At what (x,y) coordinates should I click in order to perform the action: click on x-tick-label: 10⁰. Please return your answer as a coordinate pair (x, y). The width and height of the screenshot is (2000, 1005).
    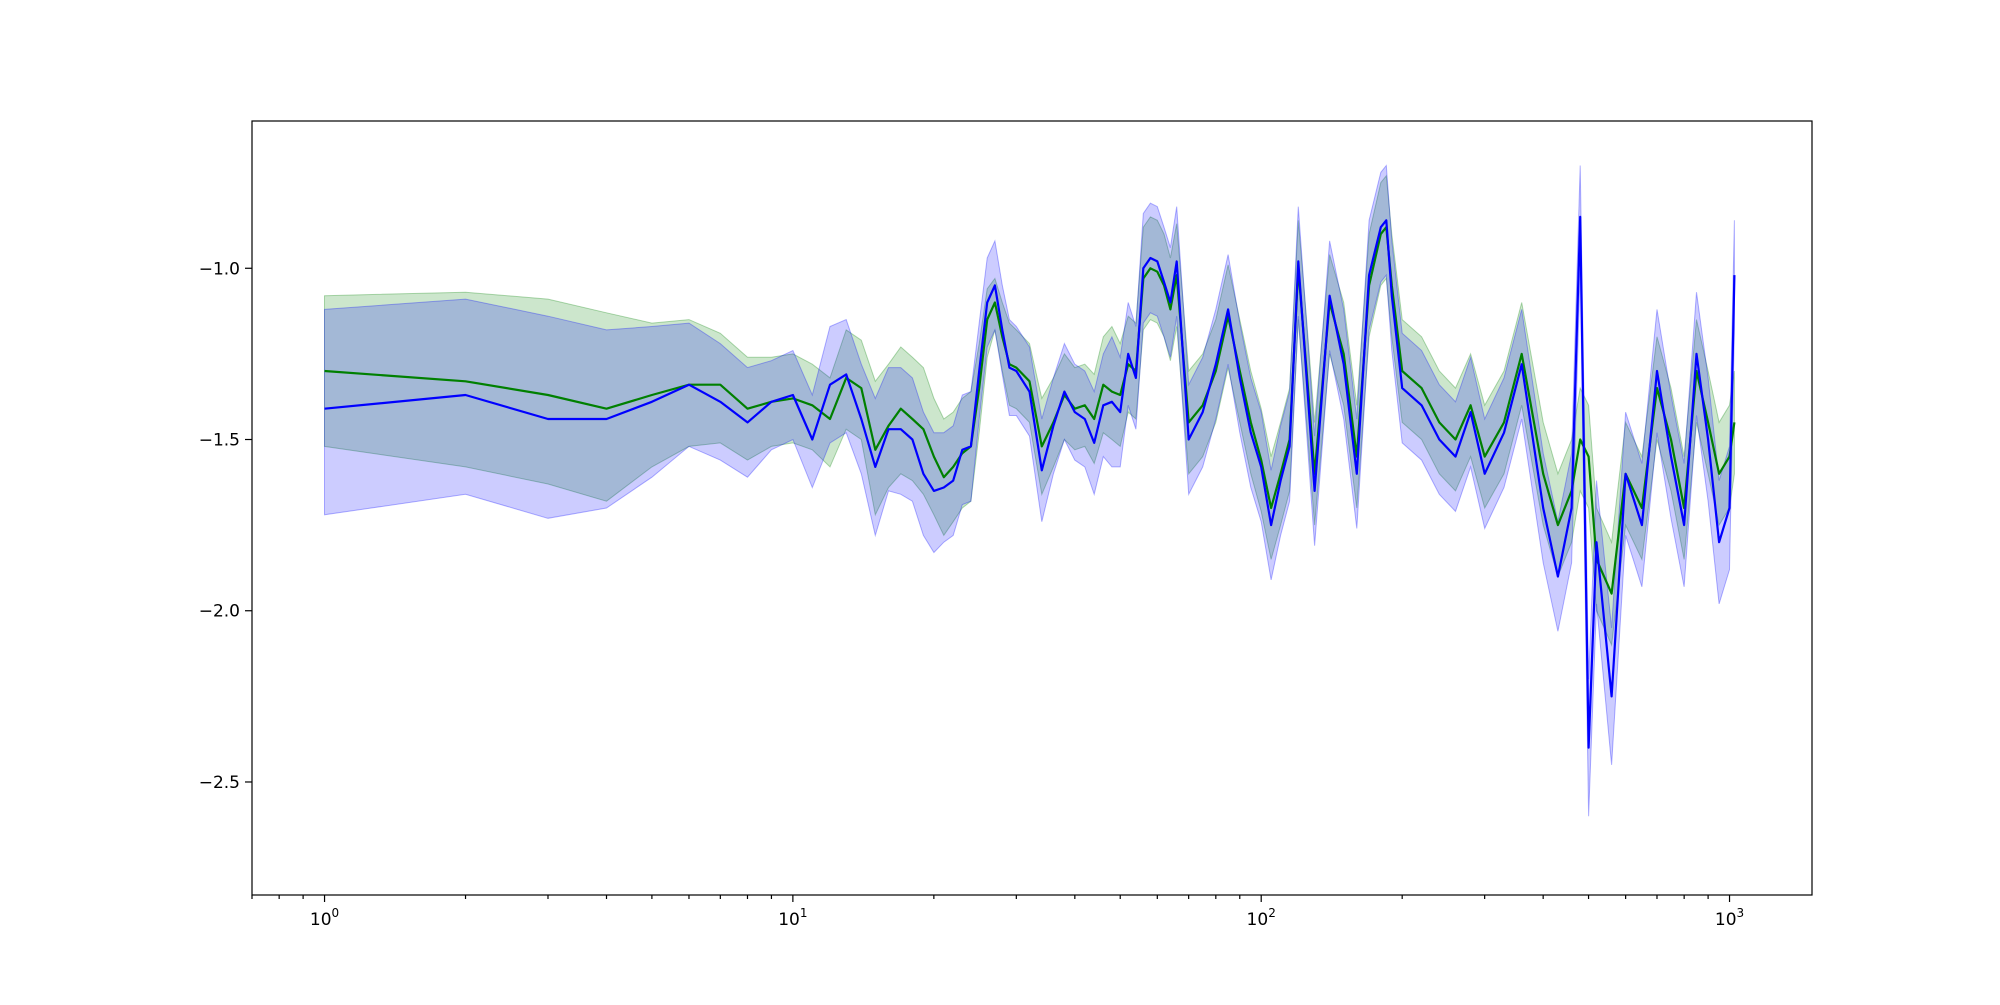
    Looking at the image, I should click on (324, 918).